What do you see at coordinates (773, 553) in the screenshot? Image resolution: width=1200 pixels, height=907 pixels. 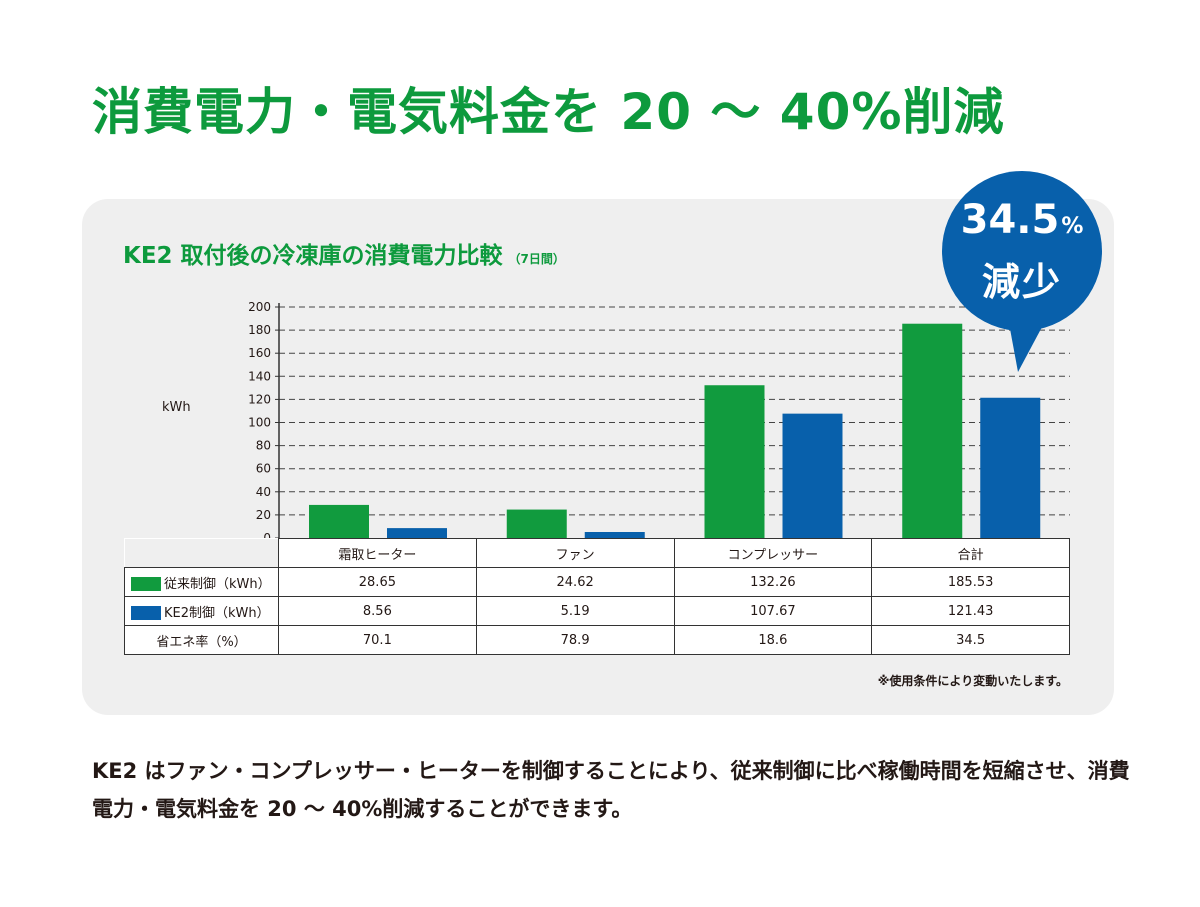 I see `category-header: コンプレッサー` at bounding box center [773, 553].